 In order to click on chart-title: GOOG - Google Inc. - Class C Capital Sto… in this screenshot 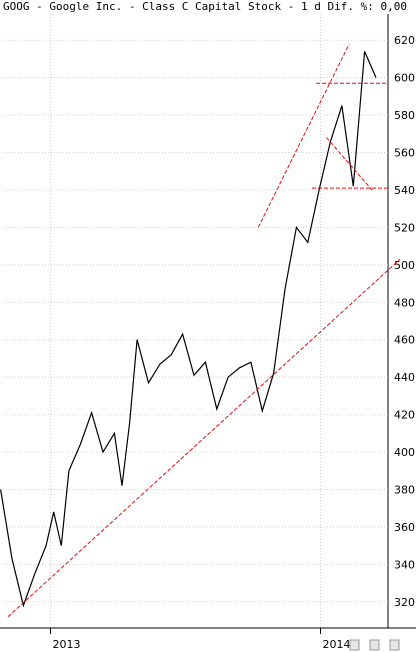, I will do `click(205, 6)`.